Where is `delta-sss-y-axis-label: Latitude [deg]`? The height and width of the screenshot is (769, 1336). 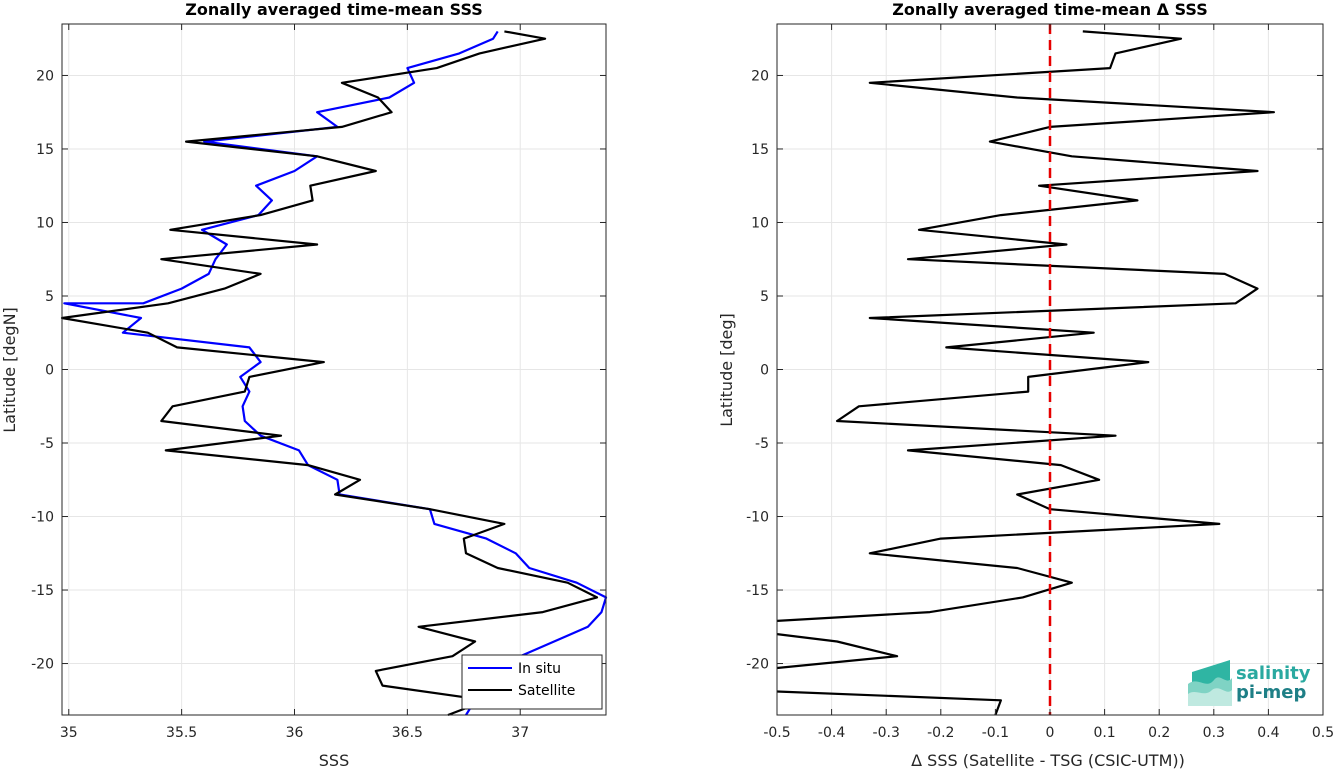 delta-sss-y-axis-label: Latitude [deg] is located at coordinates (726, 370).